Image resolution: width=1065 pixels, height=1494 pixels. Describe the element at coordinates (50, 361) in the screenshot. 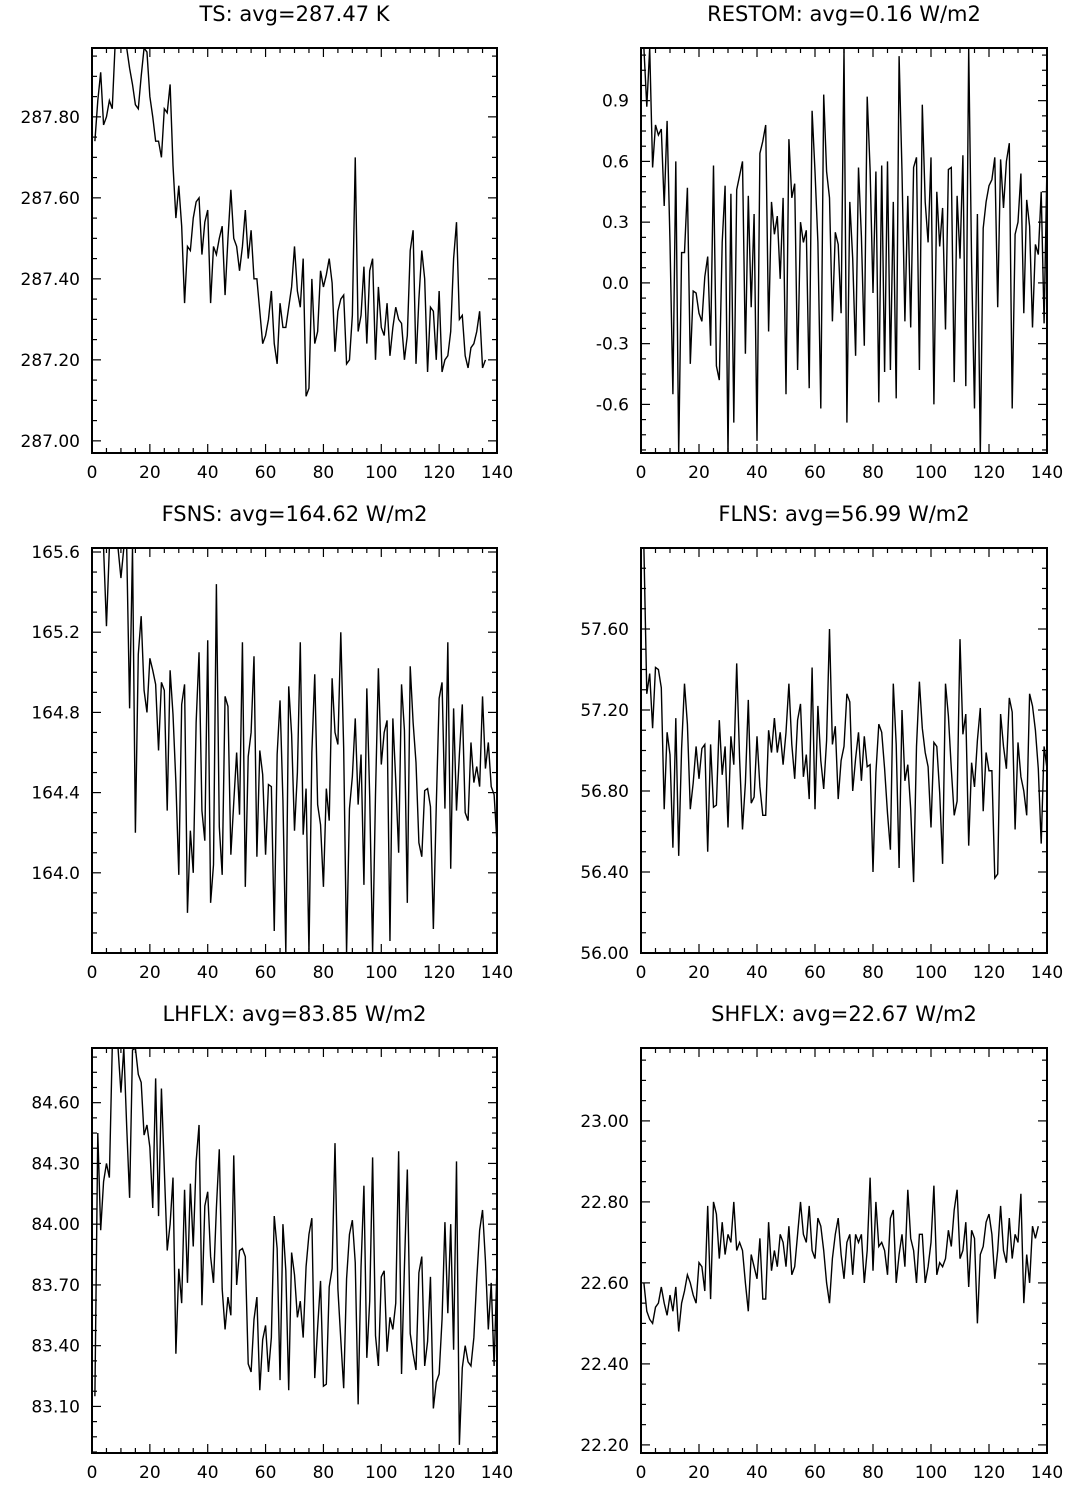

I see `y-tick-label: 287.20` at that location.